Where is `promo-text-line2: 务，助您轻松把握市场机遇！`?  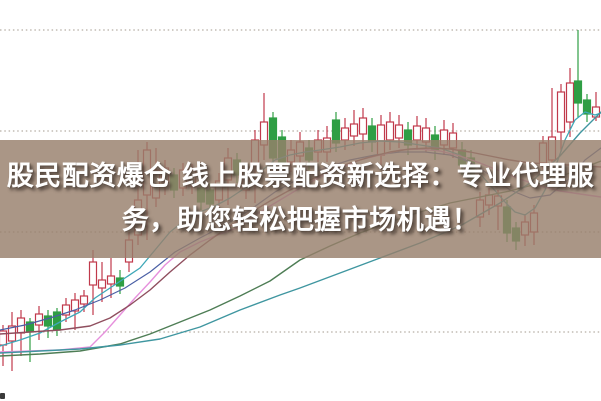 promo-text-line2: 务，助您轻松把握市场机遇！ is located at coordinates (300, 220).